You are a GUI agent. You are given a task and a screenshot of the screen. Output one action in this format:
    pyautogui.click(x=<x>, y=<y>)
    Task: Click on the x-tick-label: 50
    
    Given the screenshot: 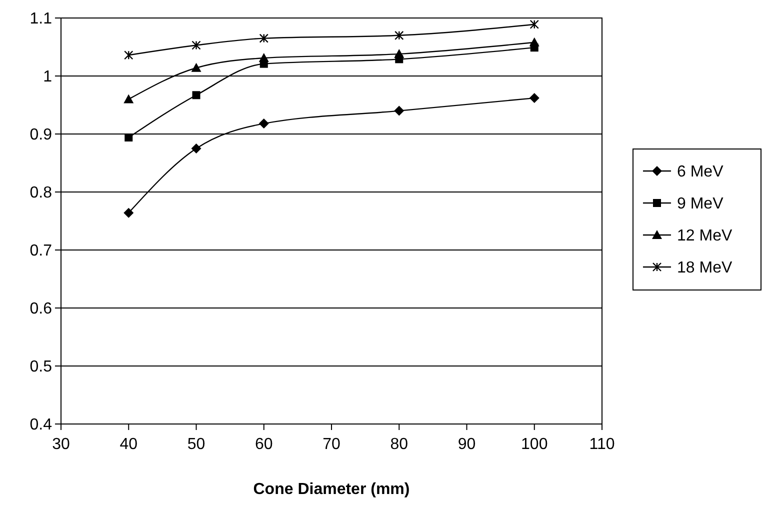 What is the action you would take?
    pyautogui.click(x=196, y=444)
    